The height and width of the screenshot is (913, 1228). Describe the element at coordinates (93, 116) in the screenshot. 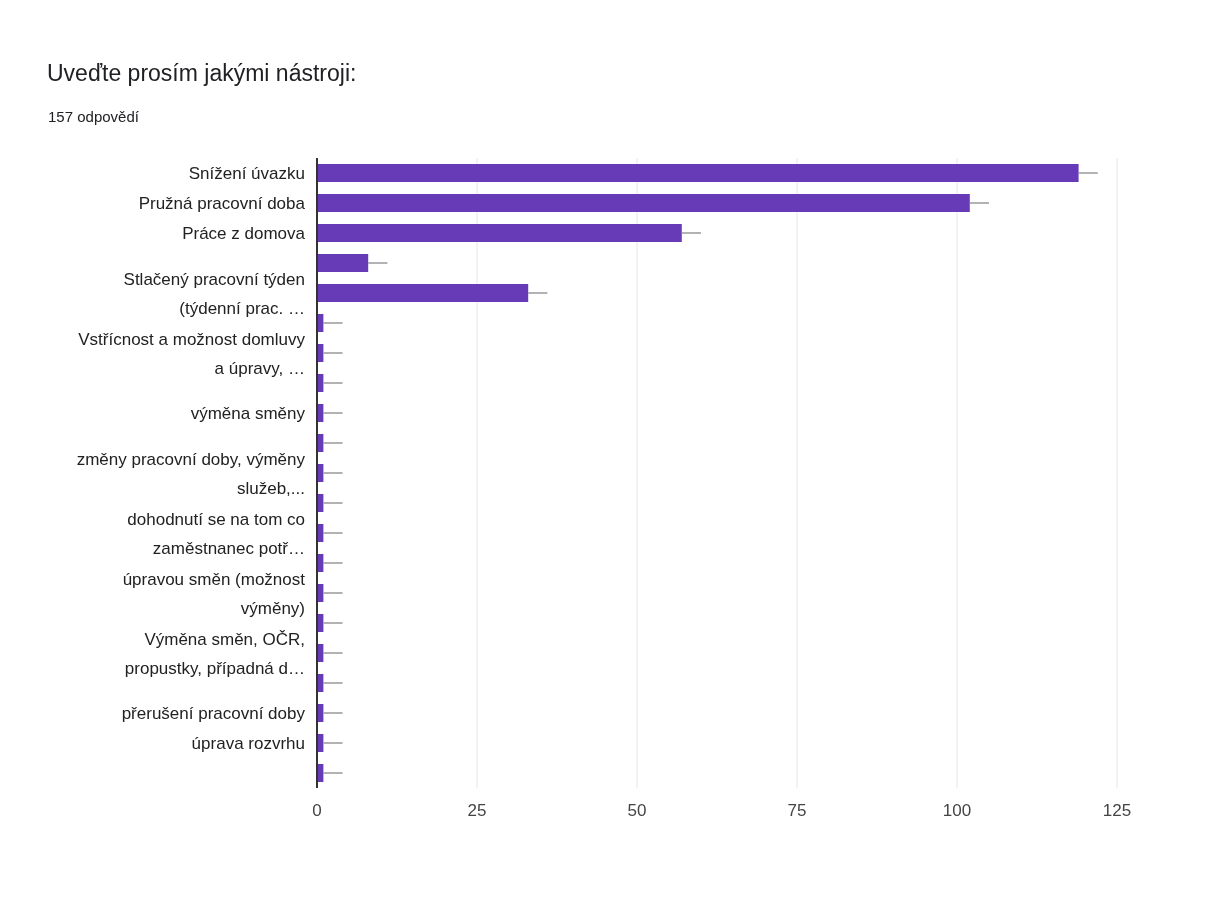

I see `text: 157 odpovědí` at that location.